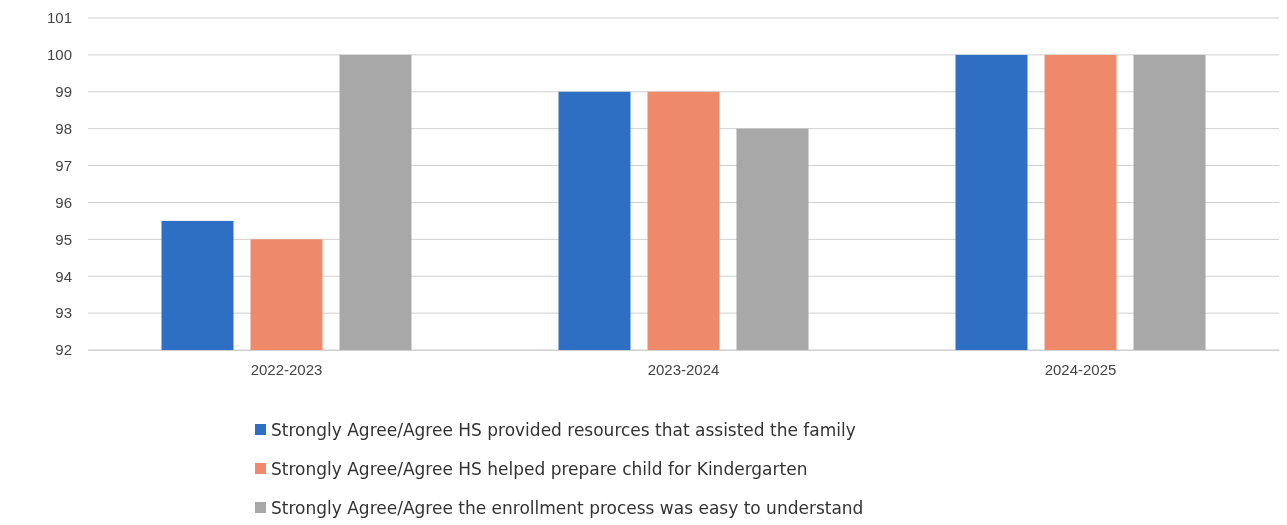 This screenshot has height=525, width=1287. I want to click on x-tick-label: 2024-2025, so click(1080, 369).